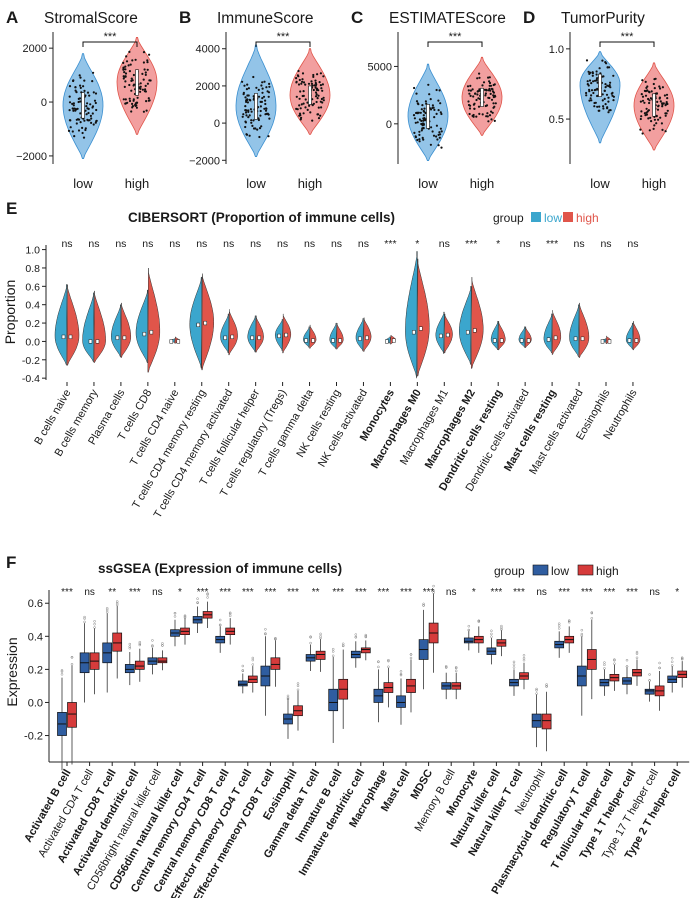 The height and width of the screenshot is (898, 691). I want to click on y-tick-label: 0.0, so click(35, 703).